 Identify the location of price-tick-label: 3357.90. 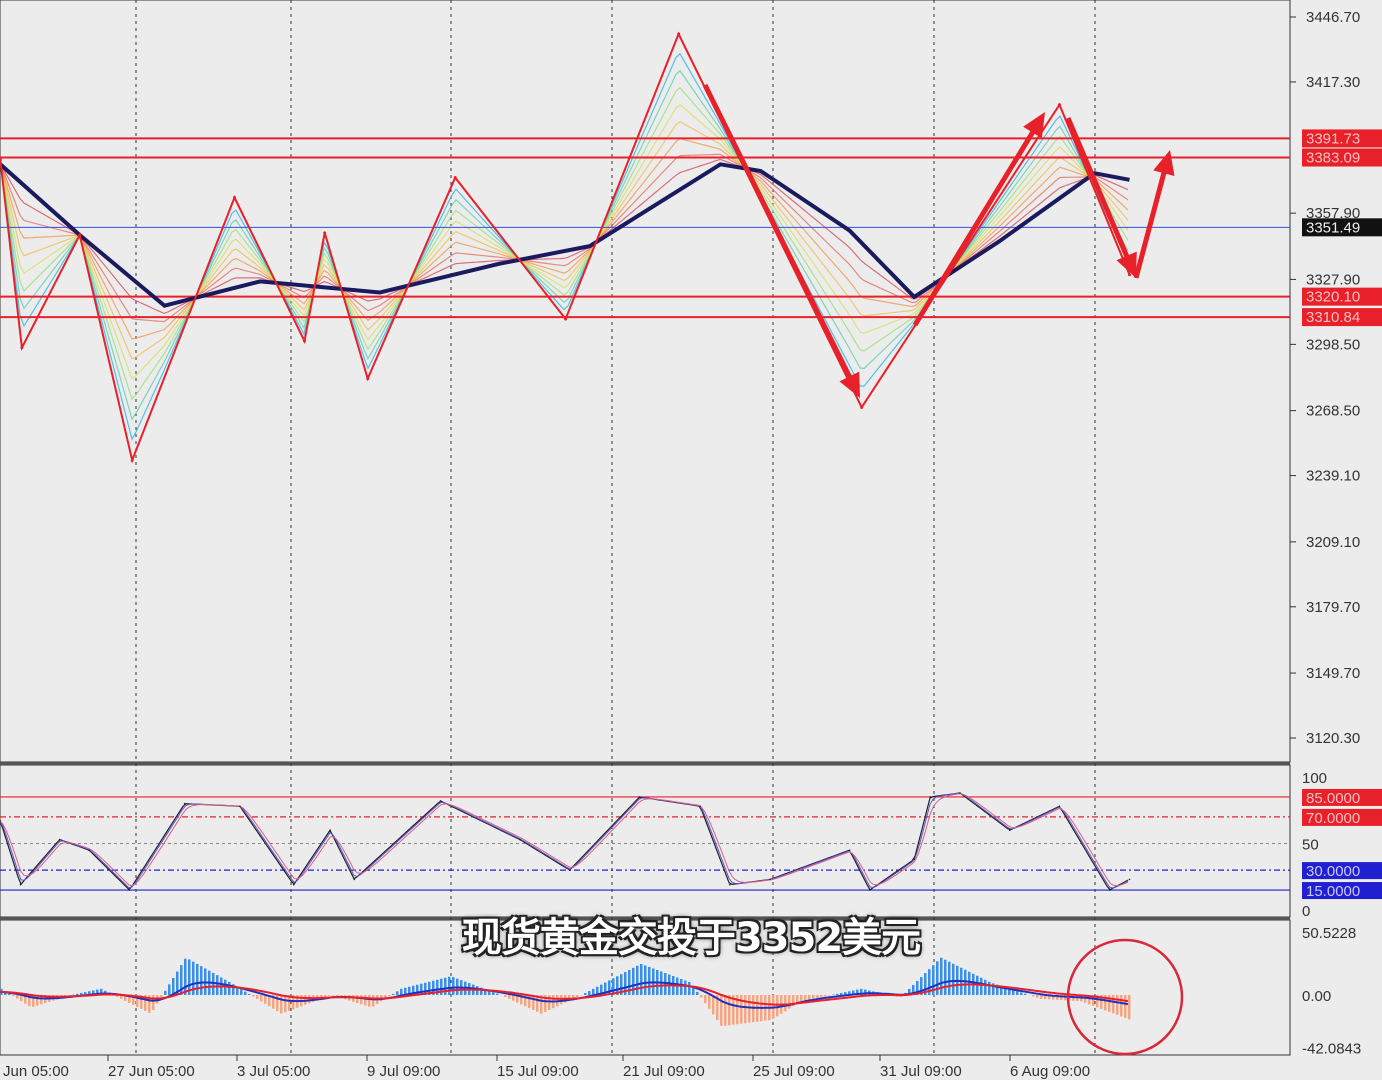
(1333, 213).